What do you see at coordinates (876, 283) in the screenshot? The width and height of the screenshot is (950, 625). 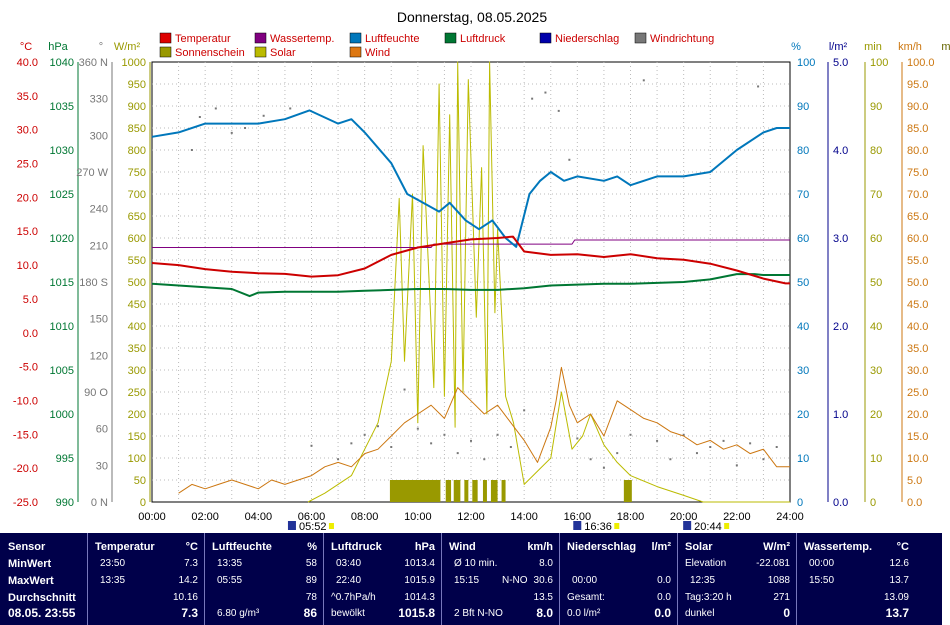 I see `sunshine-tick-label: 50` at bounding box center [876, 283].